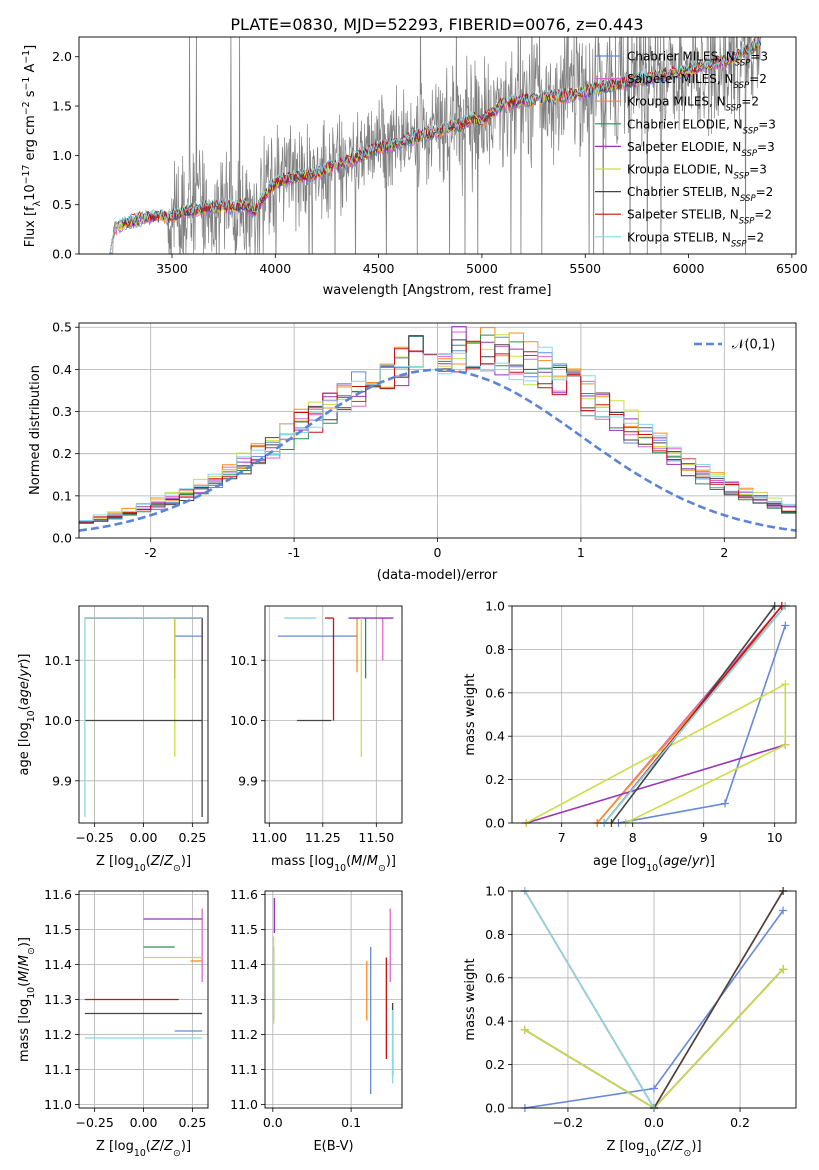  Describe the element at coordinates (37, 203) in the screenshot. I see `y-axis-label-part: λ` at that location.